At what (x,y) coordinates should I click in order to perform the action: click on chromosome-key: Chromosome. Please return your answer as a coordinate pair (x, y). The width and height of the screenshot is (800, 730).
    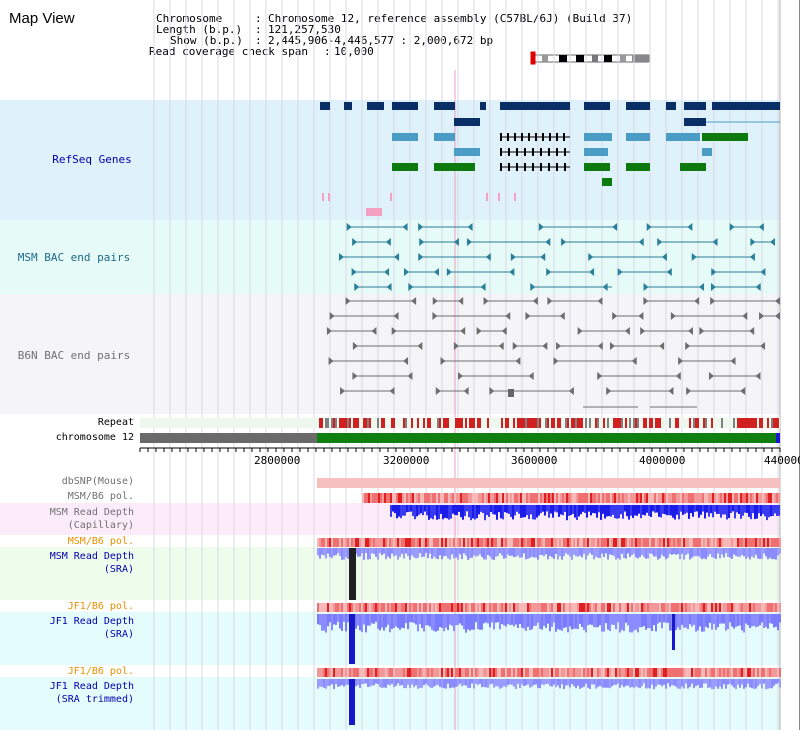
    Looking at the image, I should click on (189, 18).